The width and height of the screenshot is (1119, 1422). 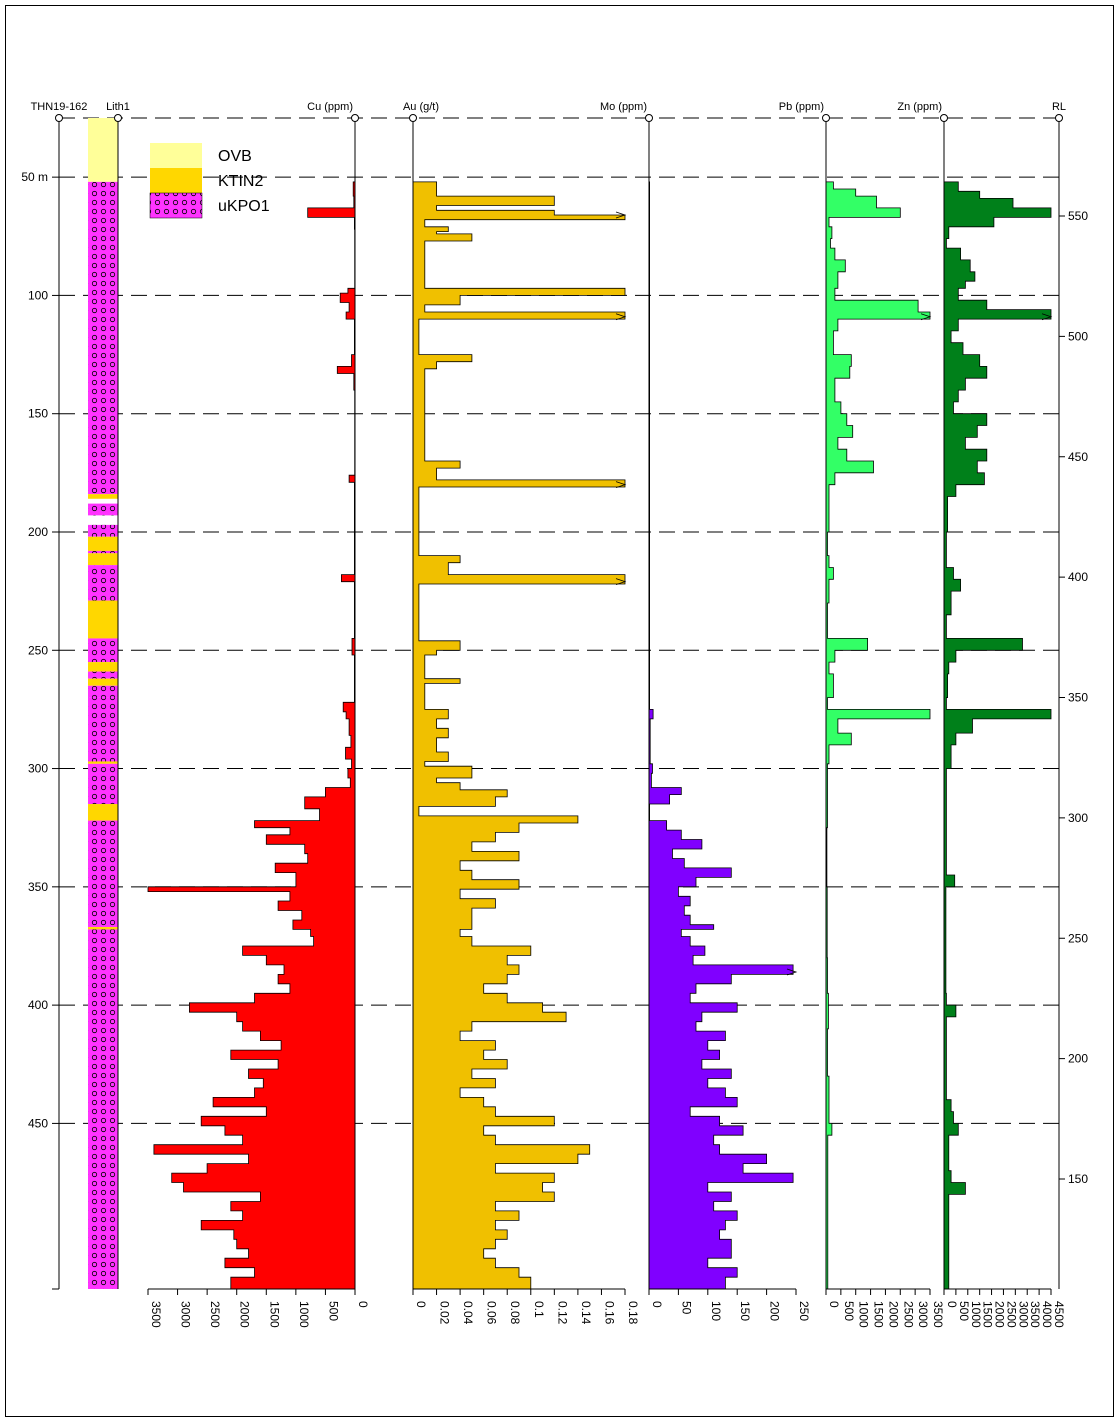 I want to click on series-header-label: Au (g/t), so click(x=421, y=107).